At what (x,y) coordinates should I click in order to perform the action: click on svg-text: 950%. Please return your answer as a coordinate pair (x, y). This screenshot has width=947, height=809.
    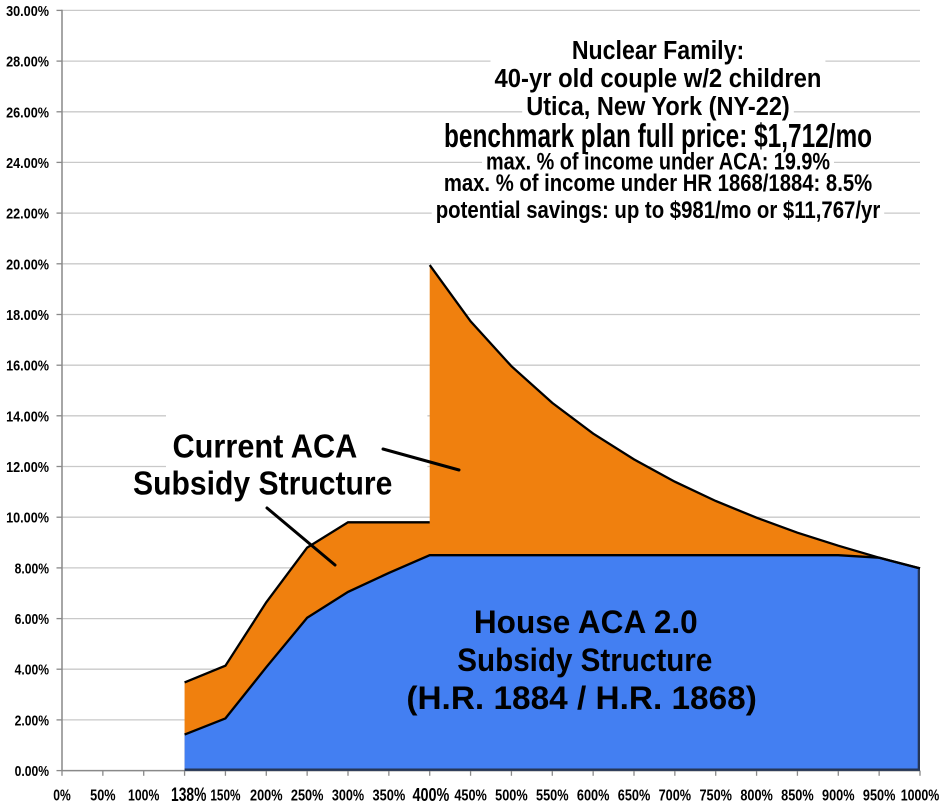
    Looking at the image, I should click on (879, 796).